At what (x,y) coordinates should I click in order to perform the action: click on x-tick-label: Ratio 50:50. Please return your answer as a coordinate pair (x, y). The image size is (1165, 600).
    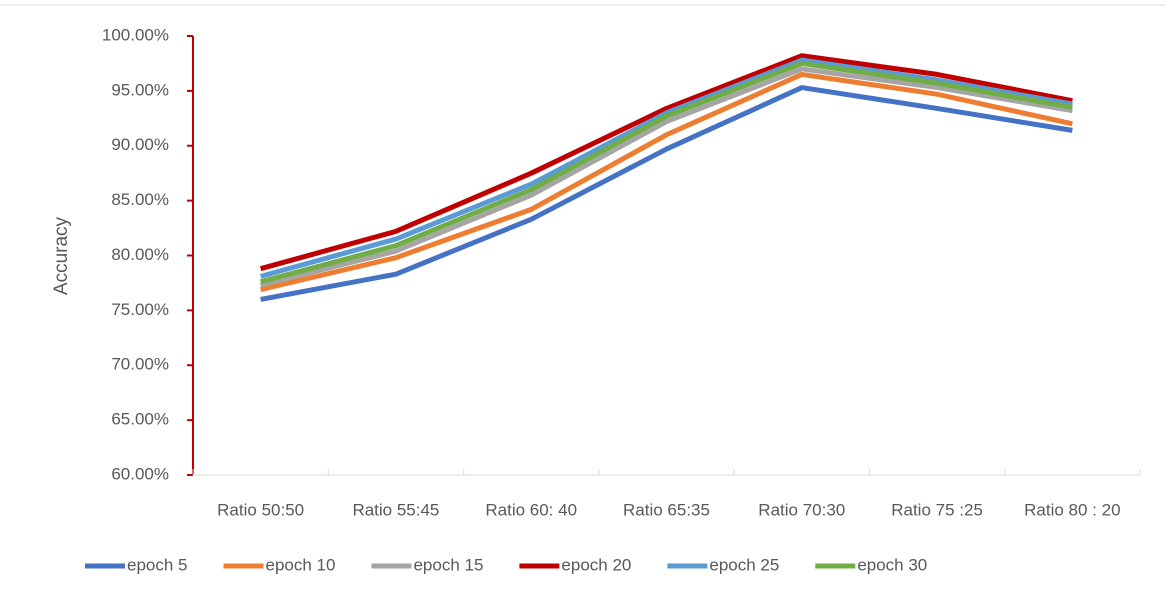
    Looking at the image, I should click on (260, 509).